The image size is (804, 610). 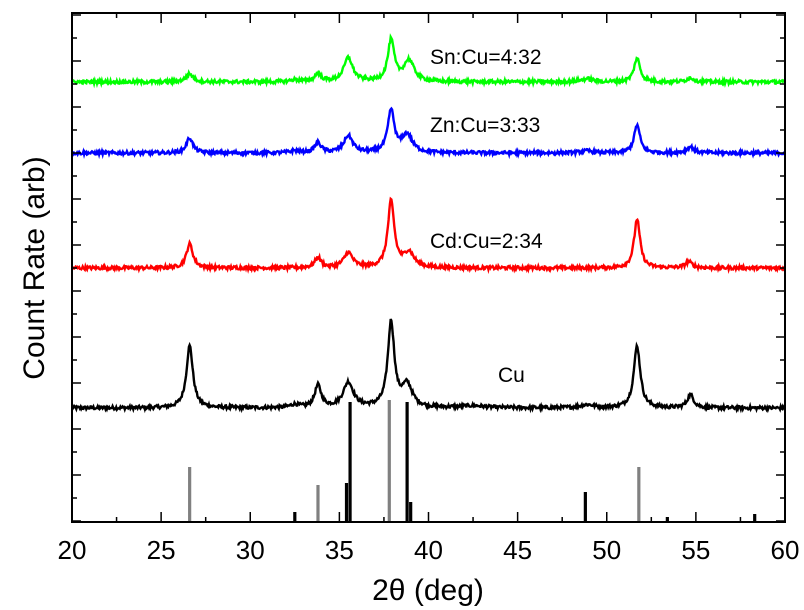 I want to click on y-axis-label: Count Rate (arb), so click(x=34, y=267).